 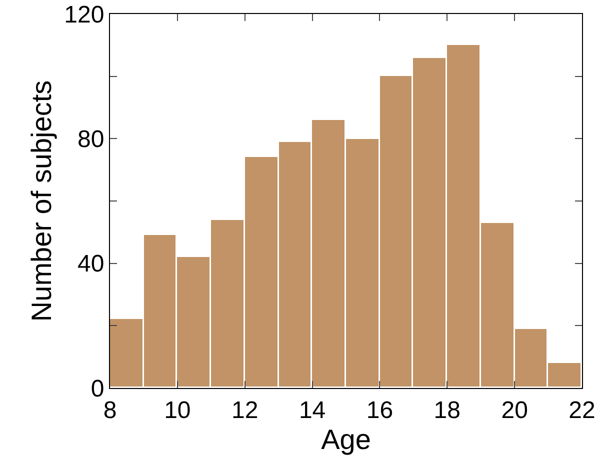 What do you see at coordinates (380, 410) in the screenshot?
I see `x-tick-label: 16` at bounding box center [380, 410].